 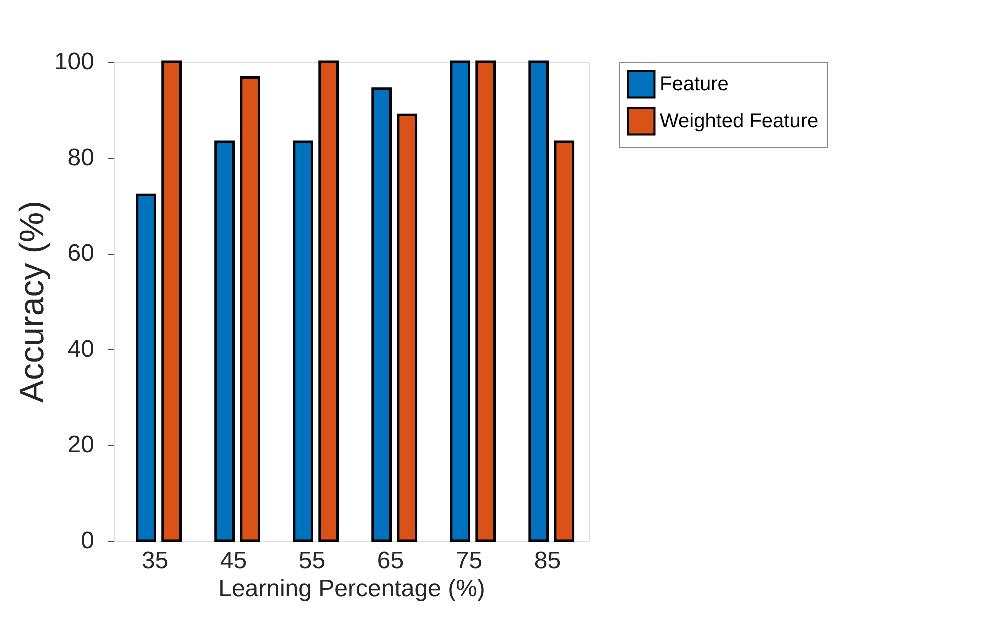 I want to click on x-tick-label: 55, so click(x=312, y=561).